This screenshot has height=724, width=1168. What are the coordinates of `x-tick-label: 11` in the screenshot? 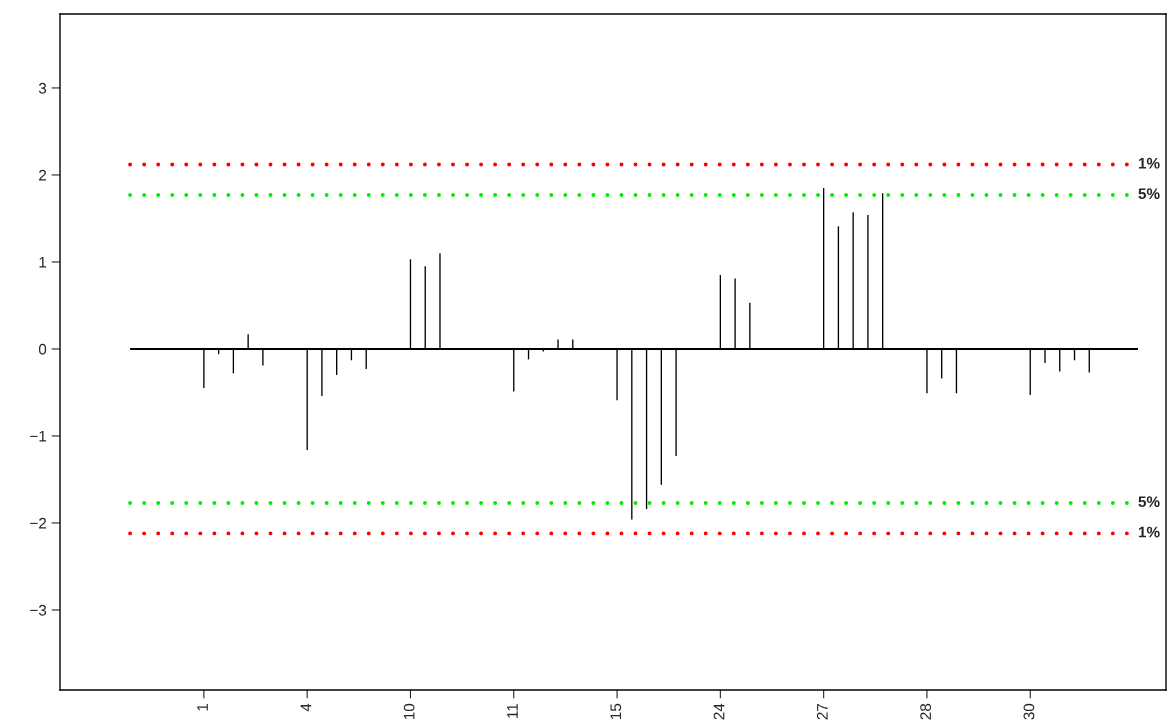 It's located at (512, 710).